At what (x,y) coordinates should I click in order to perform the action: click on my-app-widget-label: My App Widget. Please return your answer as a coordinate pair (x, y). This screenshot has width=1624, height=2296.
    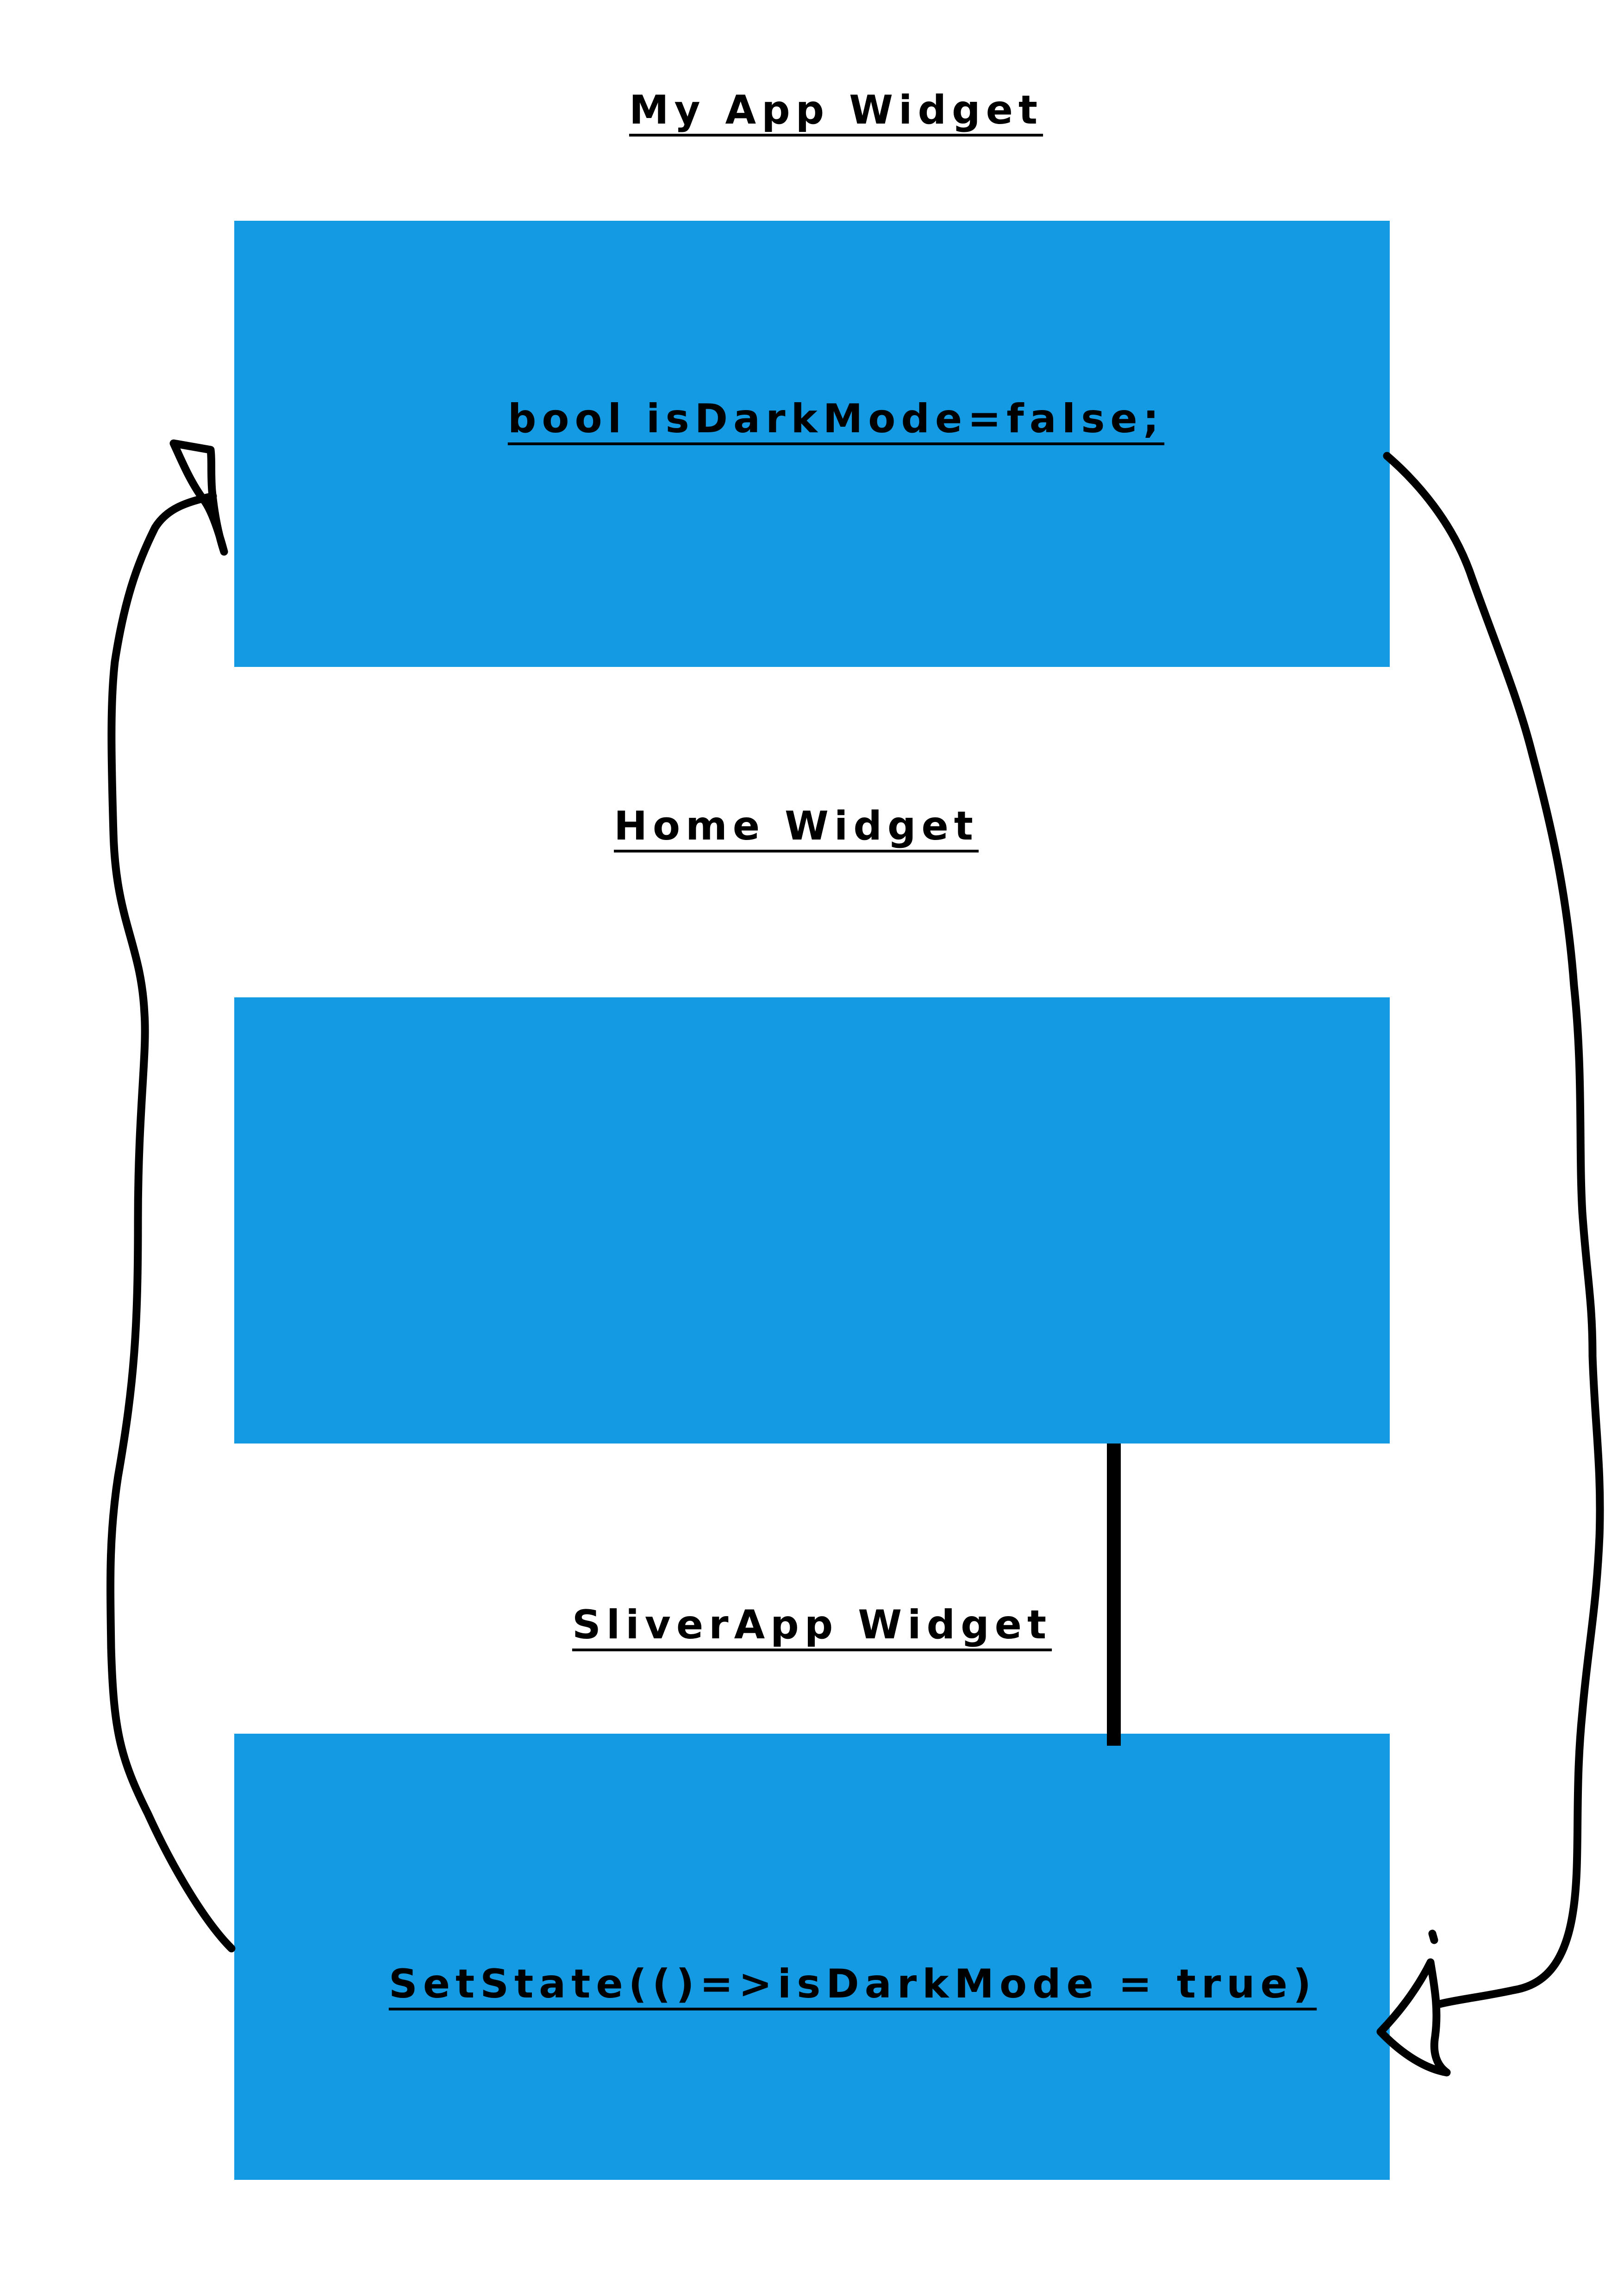
    Looking at the image, I should click on (836, 110).